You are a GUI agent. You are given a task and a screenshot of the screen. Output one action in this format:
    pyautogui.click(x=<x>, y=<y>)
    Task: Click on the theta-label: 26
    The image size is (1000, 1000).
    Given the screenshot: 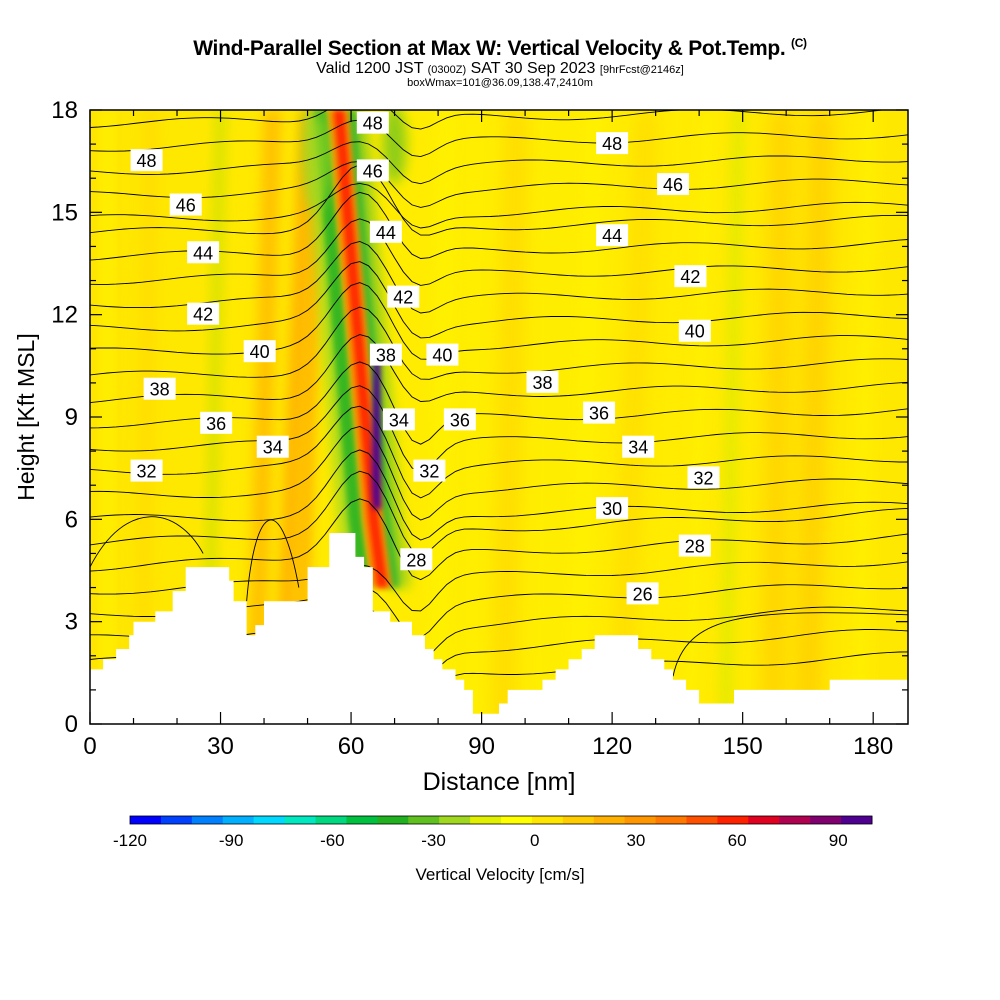 What is the action you would take?
    pyautogui.click(x=642, y=593)
    